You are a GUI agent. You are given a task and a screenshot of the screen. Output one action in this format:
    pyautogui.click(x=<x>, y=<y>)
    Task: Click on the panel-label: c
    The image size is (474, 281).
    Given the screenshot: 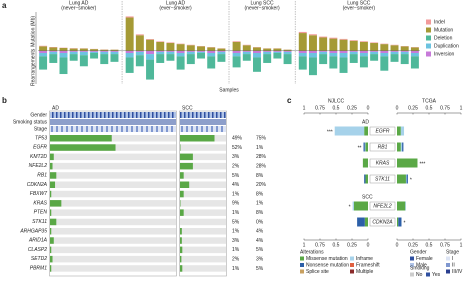 What is the action you would take?
    pyautogui.click(x=289, y=100)
    